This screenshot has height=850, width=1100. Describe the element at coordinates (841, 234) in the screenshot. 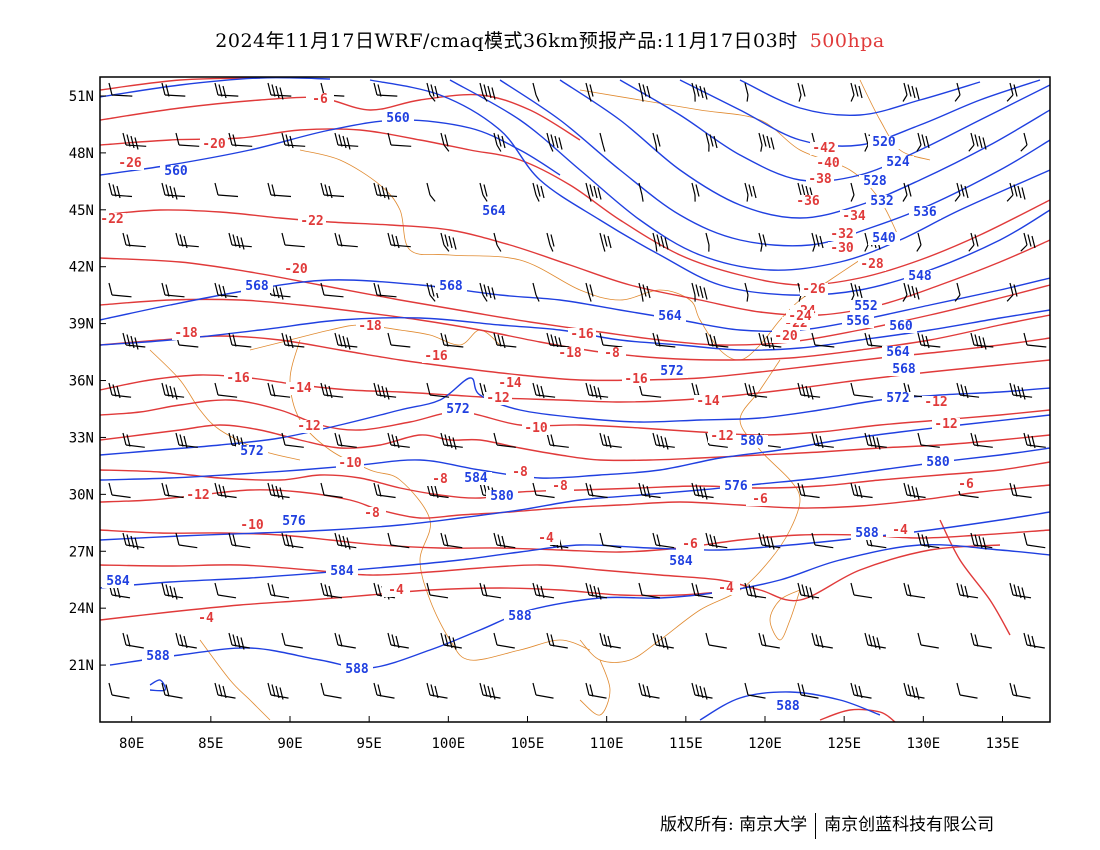

I see `temperature-label: -32` at that location.